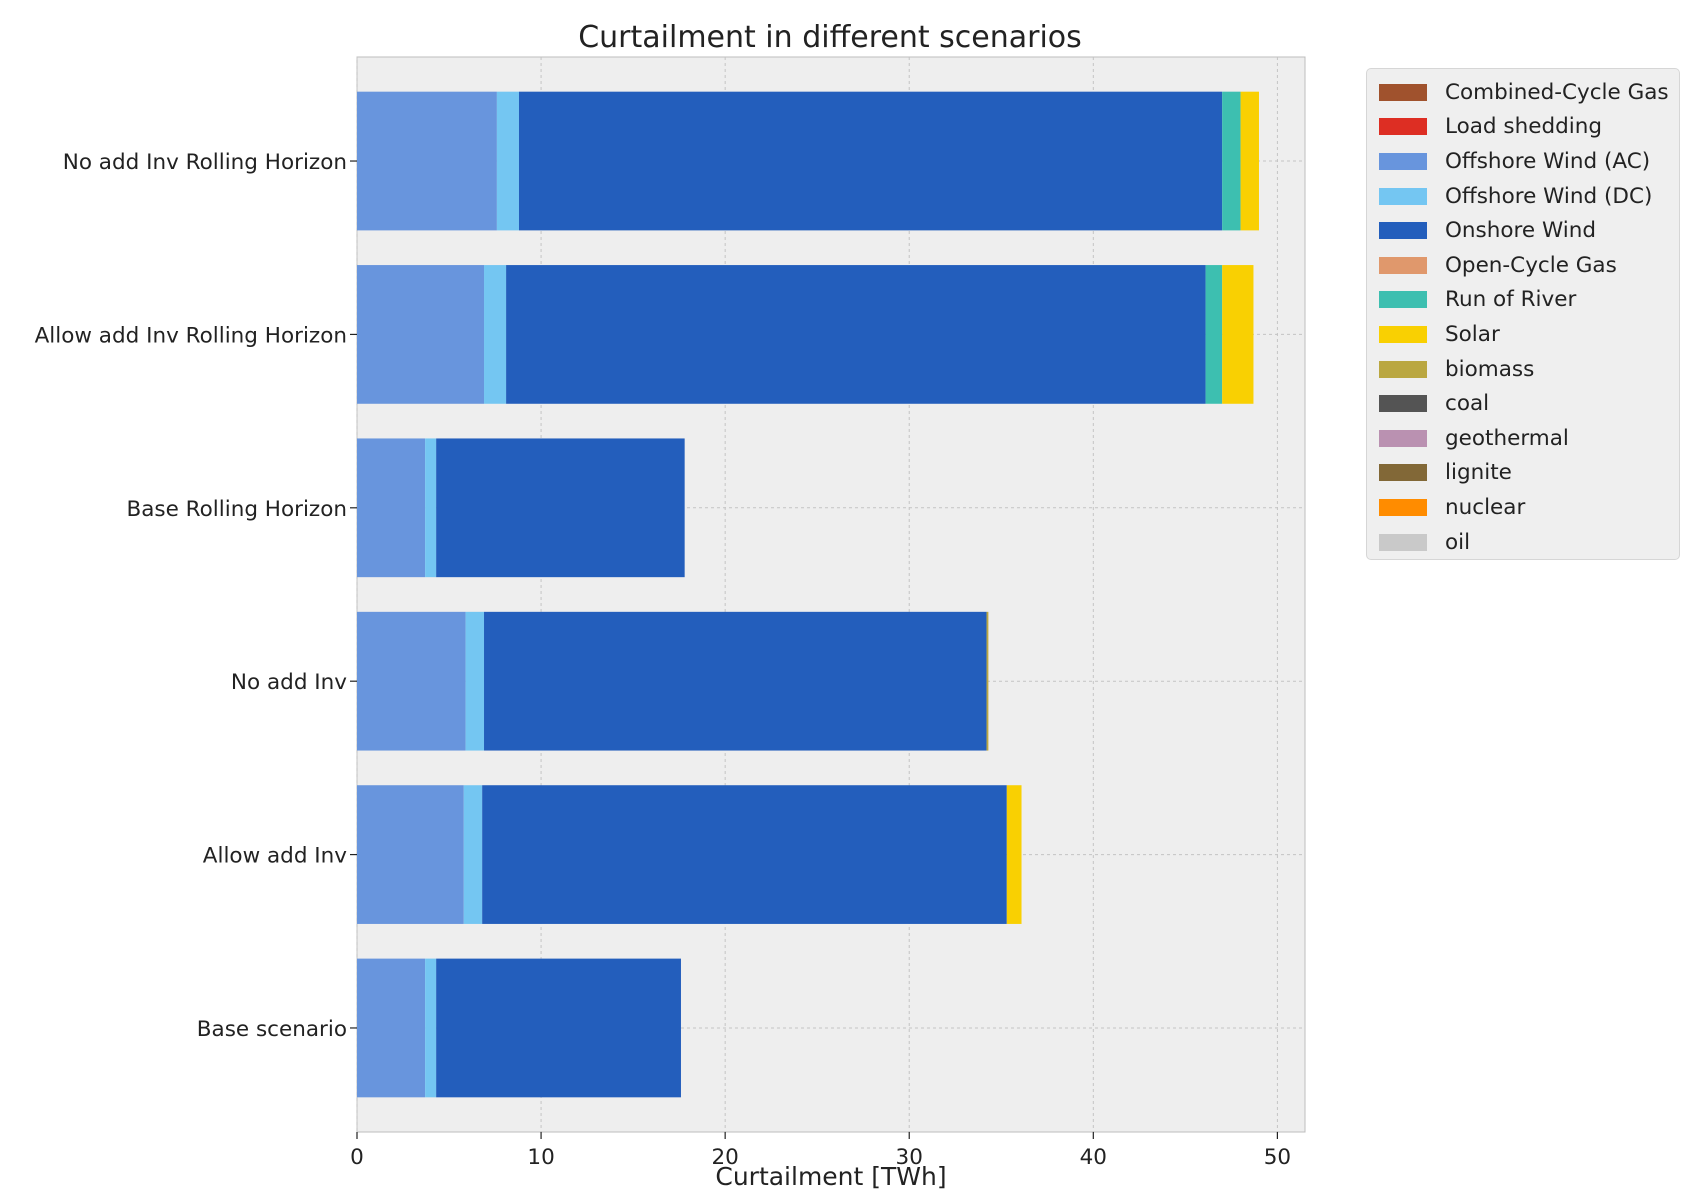 This screenshot has width=1700, height=1200. I want to click on legend-item: Solar, so click(1529, 334).